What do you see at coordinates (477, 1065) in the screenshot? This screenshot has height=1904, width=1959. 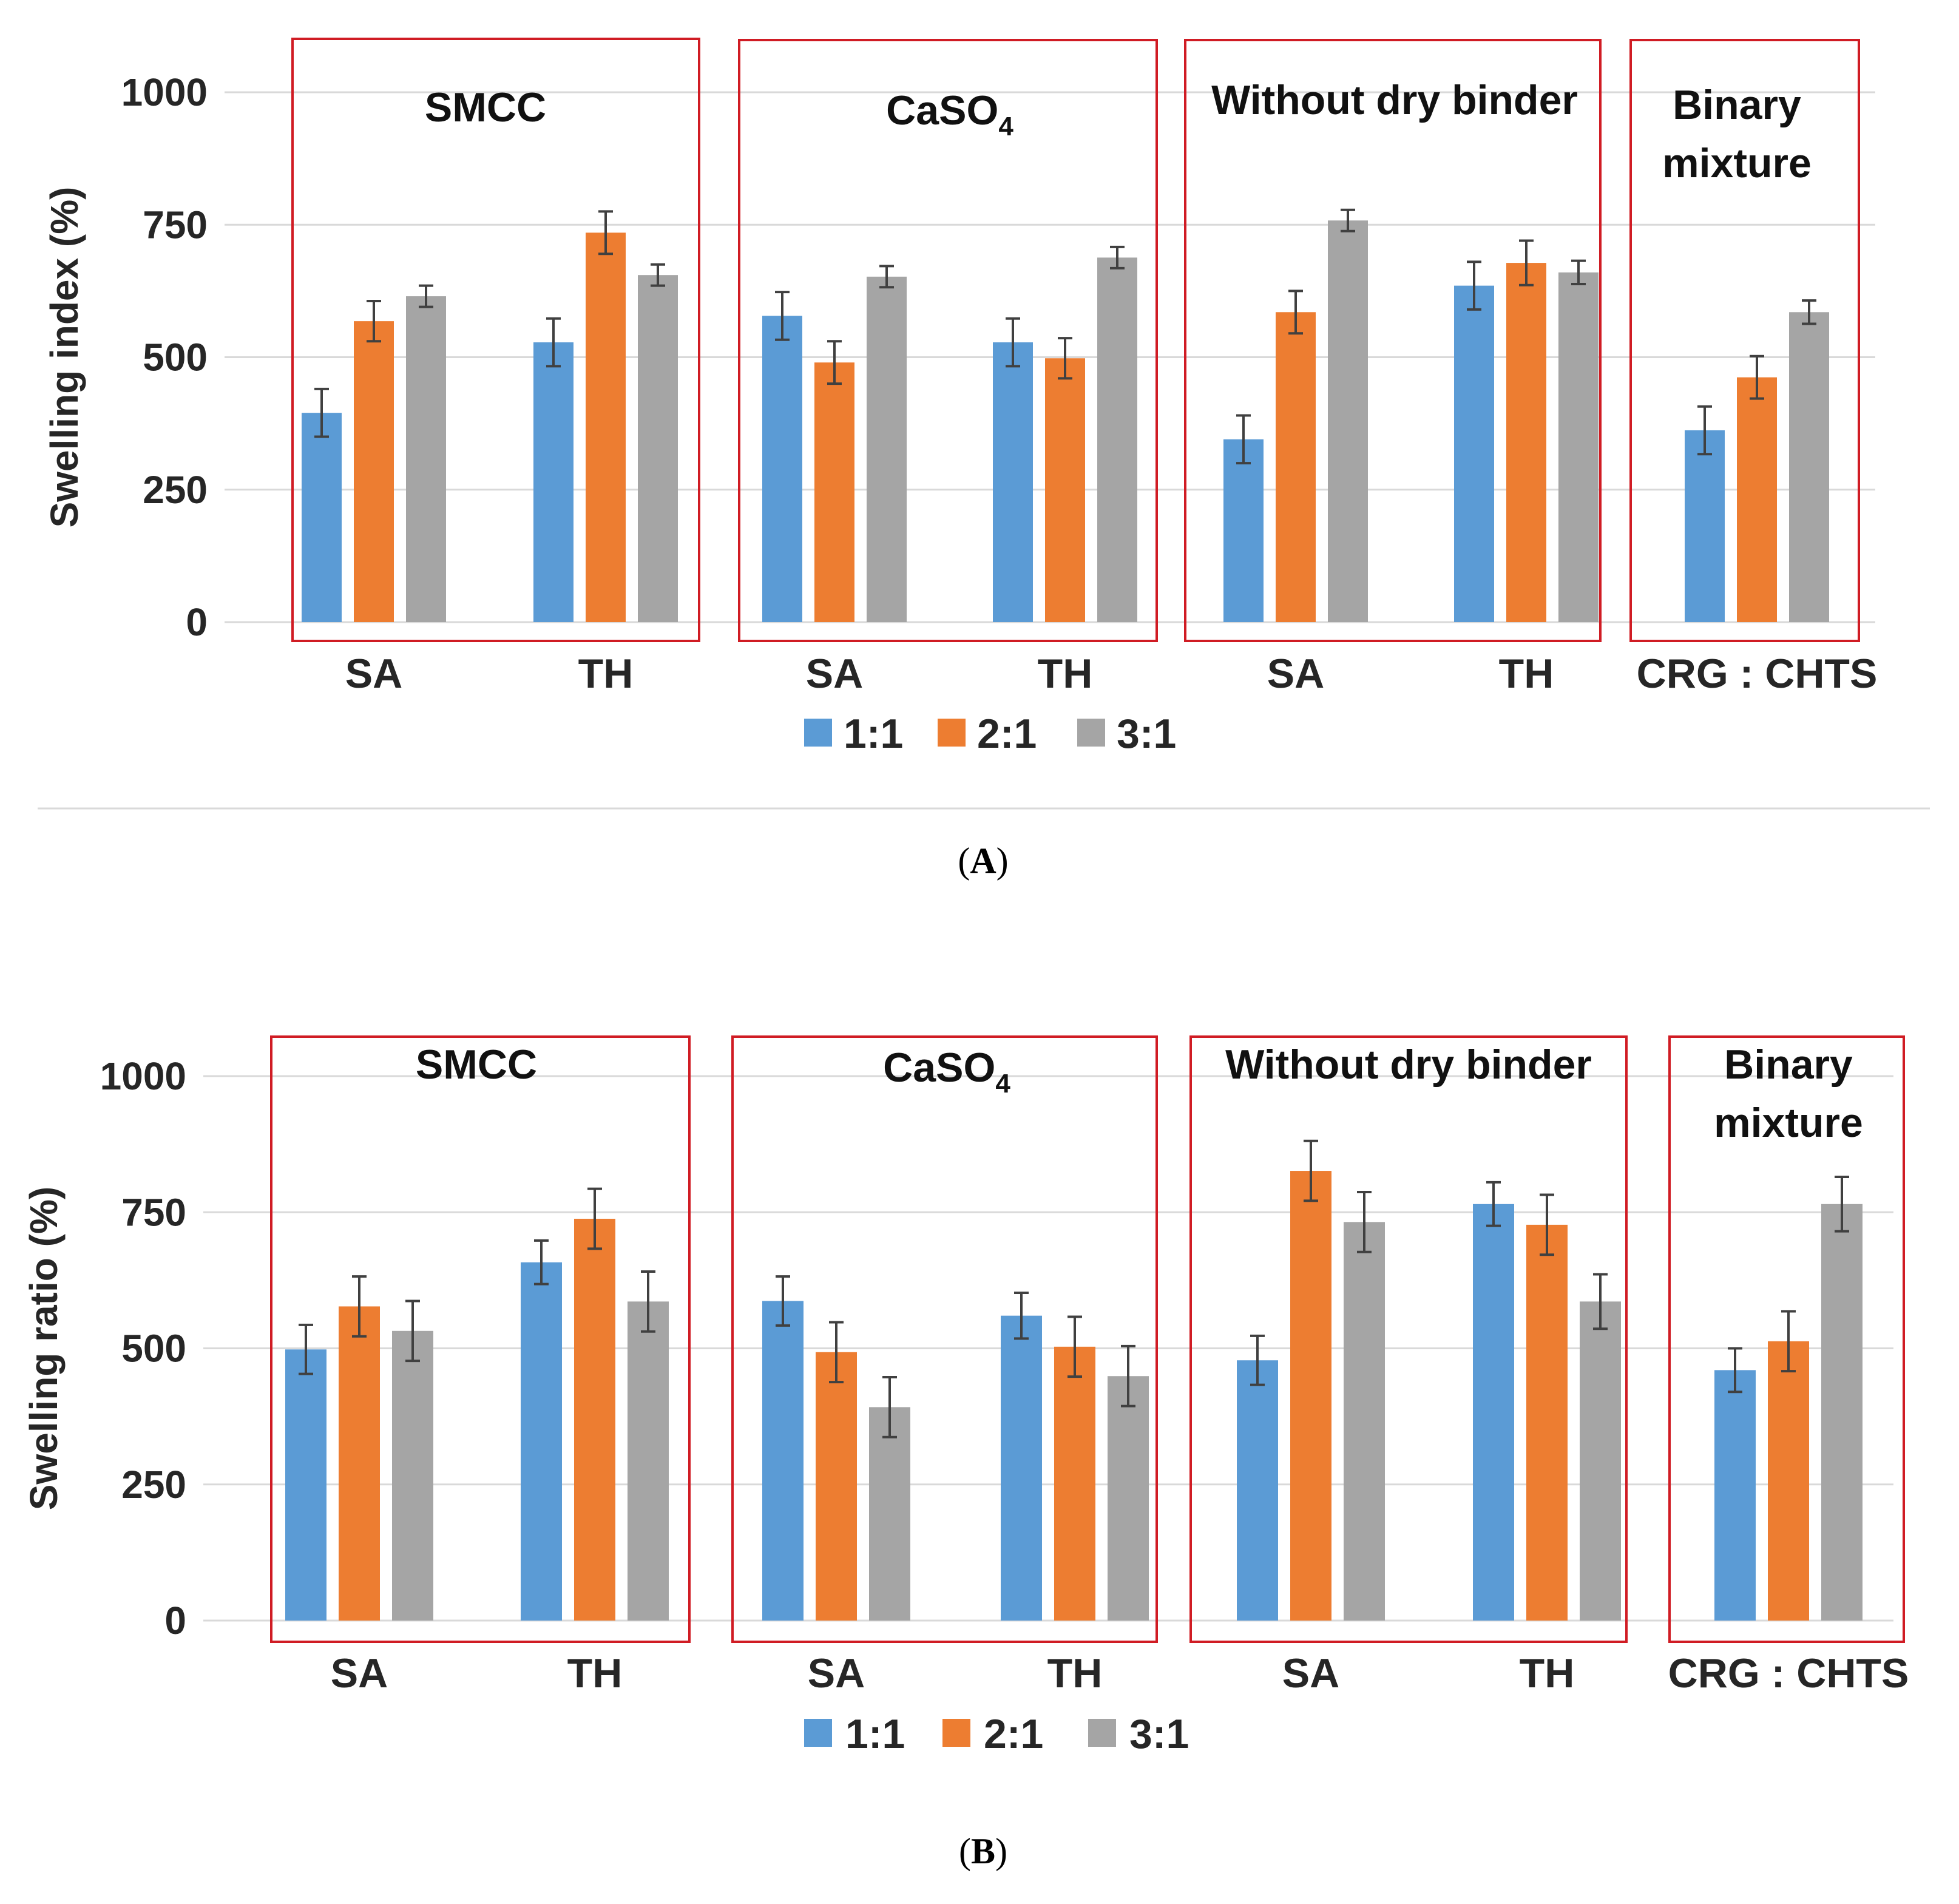 I see `group-title: SMCC` at bounding box center [477, 1065].